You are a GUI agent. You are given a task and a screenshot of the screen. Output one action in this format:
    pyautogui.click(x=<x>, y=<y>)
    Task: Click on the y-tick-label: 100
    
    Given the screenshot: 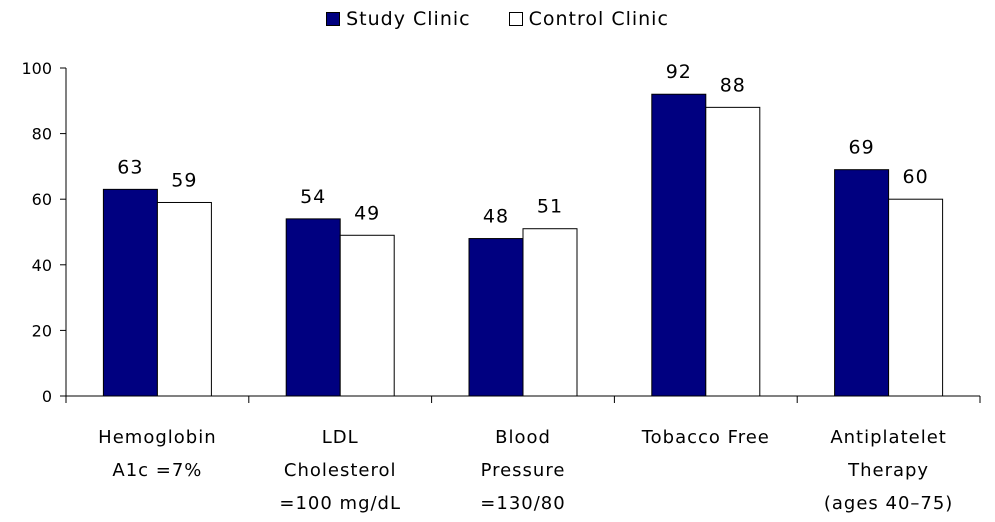 What is the action you would take?
    pyautogui.click(x=36, y=68)
    